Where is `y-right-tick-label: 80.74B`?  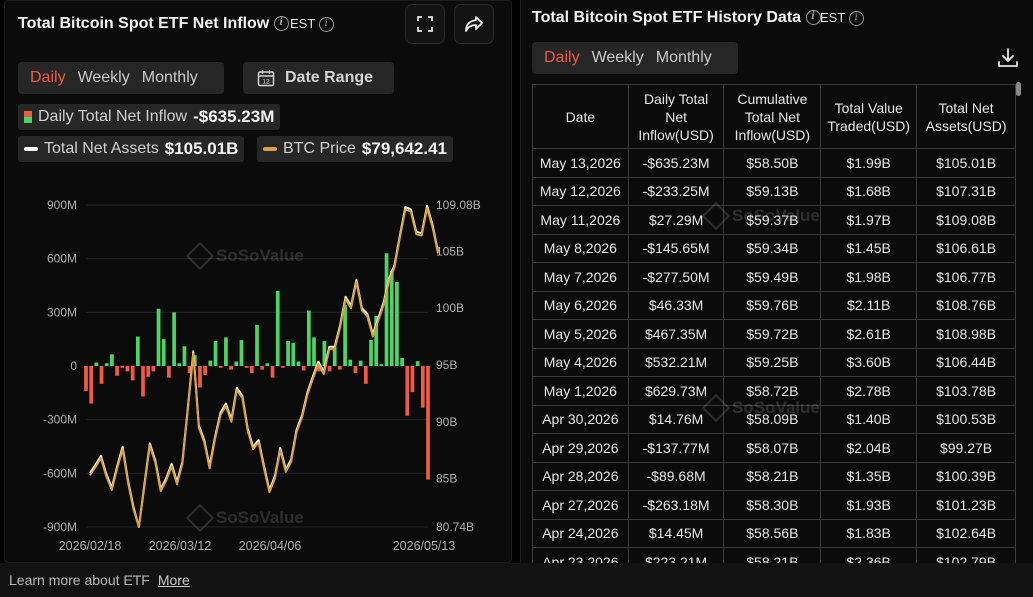
y-right-tick-label: 80.74B is located at coordinates (455, 527).